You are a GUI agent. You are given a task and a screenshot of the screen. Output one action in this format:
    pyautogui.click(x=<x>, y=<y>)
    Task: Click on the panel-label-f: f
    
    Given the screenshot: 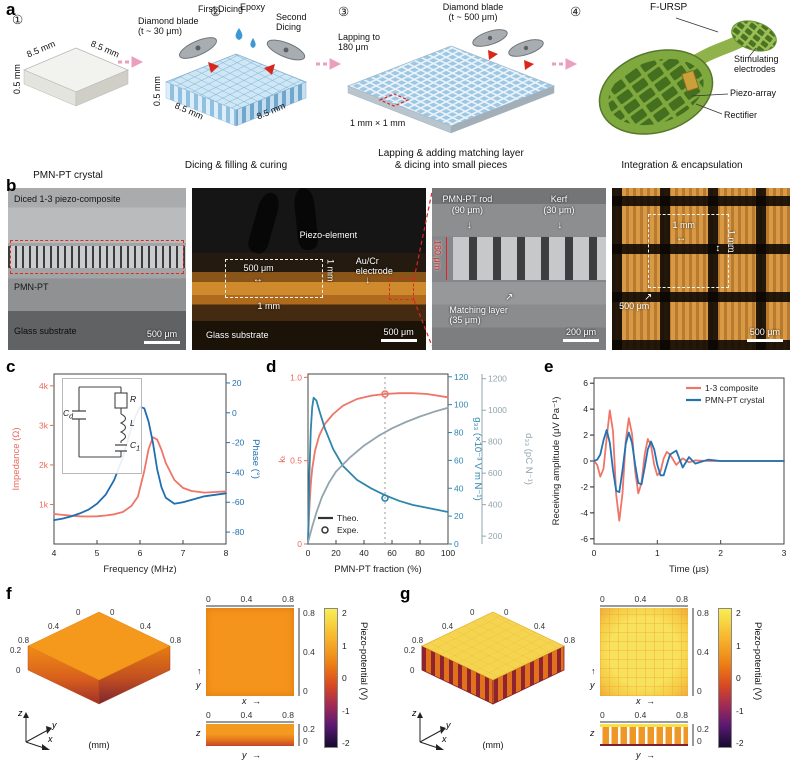 What is the action you would take?
    pyautogui.click(x=9, y=593)
    